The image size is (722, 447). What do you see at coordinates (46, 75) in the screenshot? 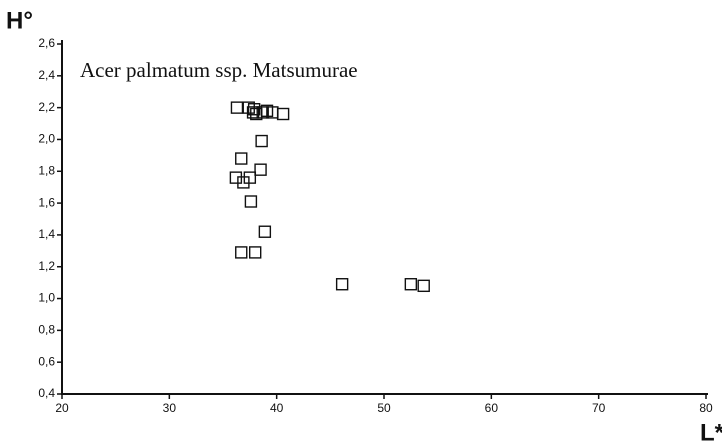
I see `y-tick-label: 2,4` at bounding box center [46, 75].